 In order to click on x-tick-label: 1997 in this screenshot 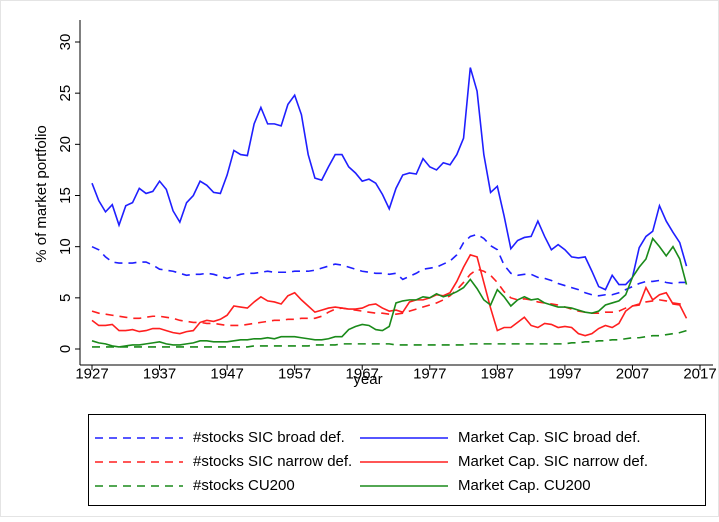, I will do `click(564, 373)`.